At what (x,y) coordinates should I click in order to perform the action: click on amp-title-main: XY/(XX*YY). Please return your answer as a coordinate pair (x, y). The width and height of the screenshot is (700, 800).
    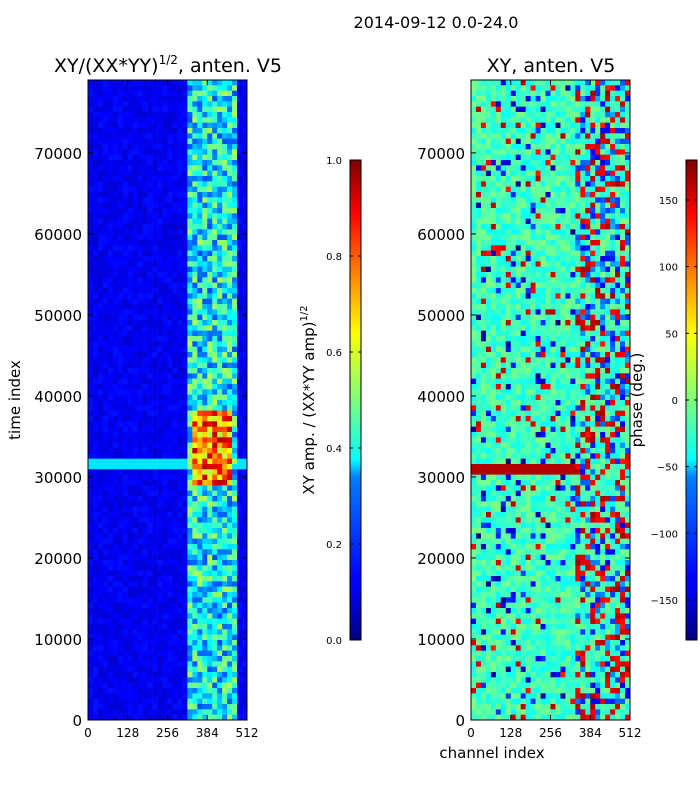
    Looking at the image, I should click on (106, 66).